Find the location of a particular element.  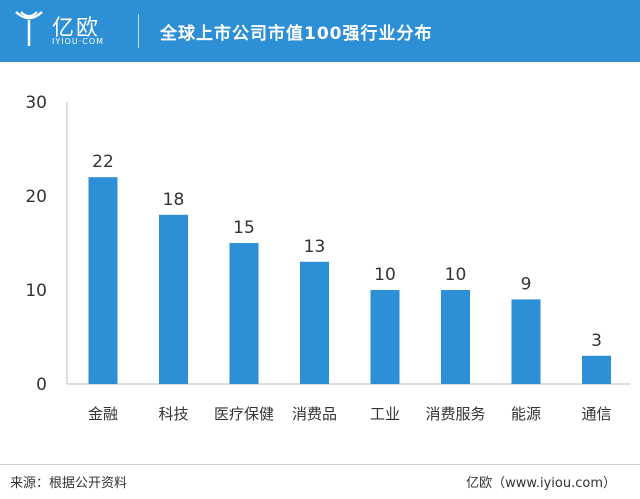

source-note: 来源：根据公开资料 is located at coordinates (69, 483).